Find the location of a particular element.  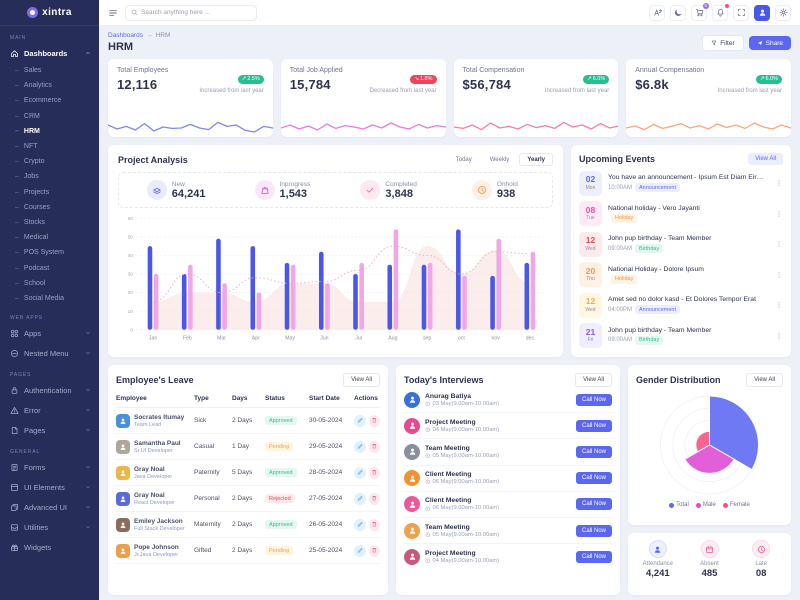

events-view-all-button: View All is located at coordinates (765, 159).